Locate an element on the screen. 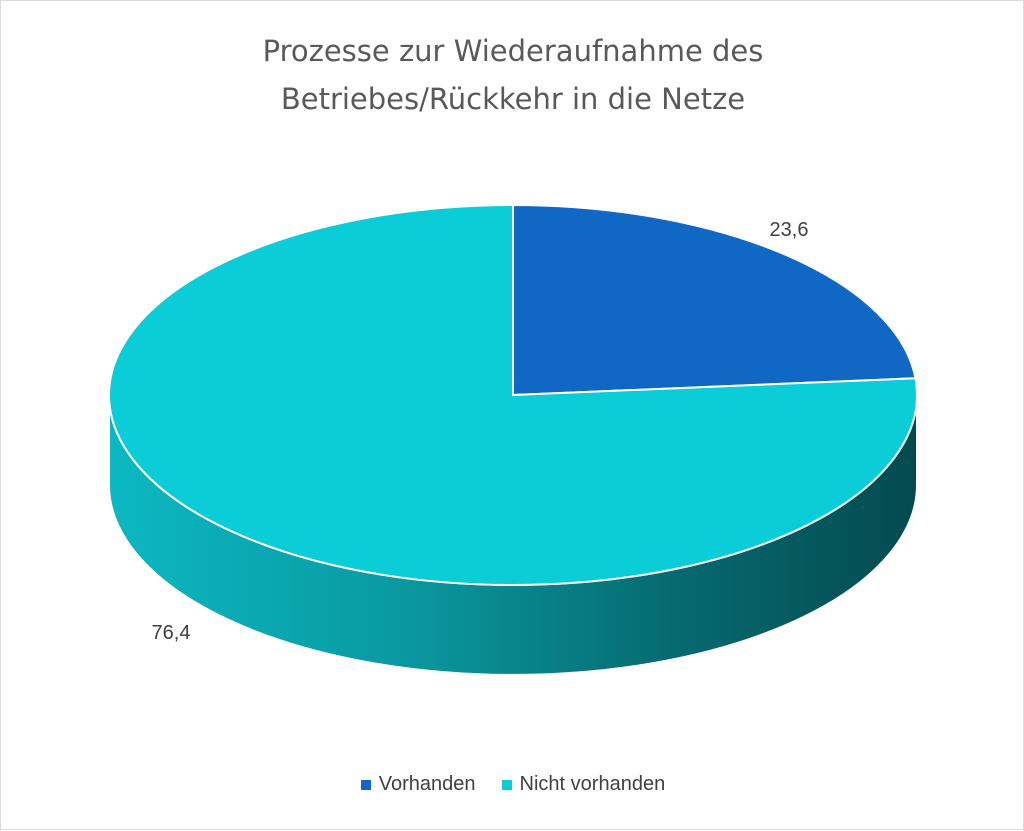 Image resolution: width=1024 pixels, height=831 pixels. legend-item-vorhanden: Vorhanden is located at coordinates (418, 784).